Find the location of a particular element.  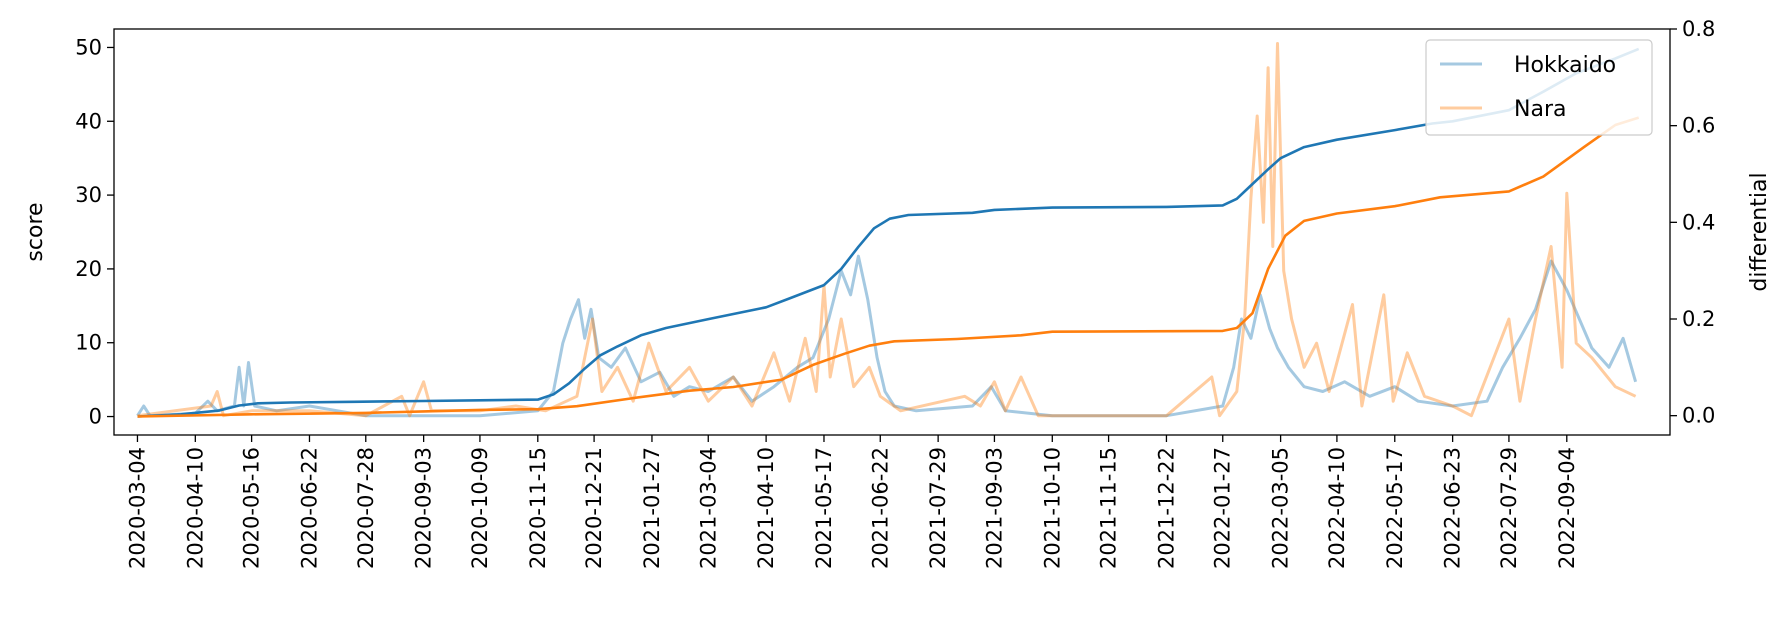

x-tick-label: 2020-12-21 is located at coordinates (594, 508).